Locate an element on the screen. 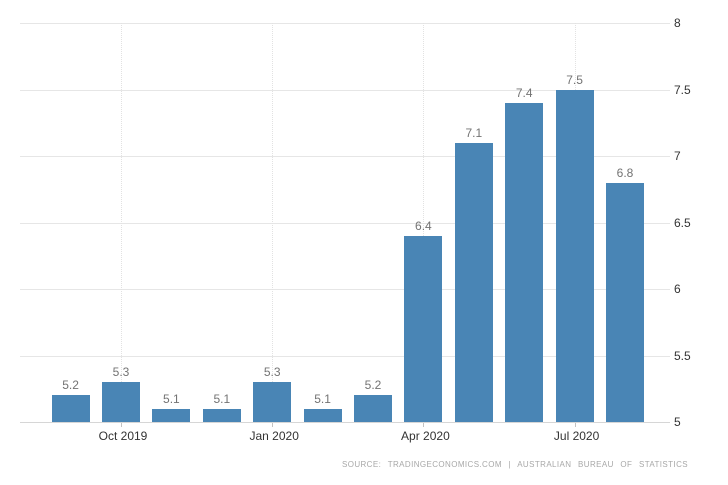 Image resolution: width=728 pixels, height=485 pixels. x-axis-tick-label: Jul 2020 is located at coordinates (576, 436).